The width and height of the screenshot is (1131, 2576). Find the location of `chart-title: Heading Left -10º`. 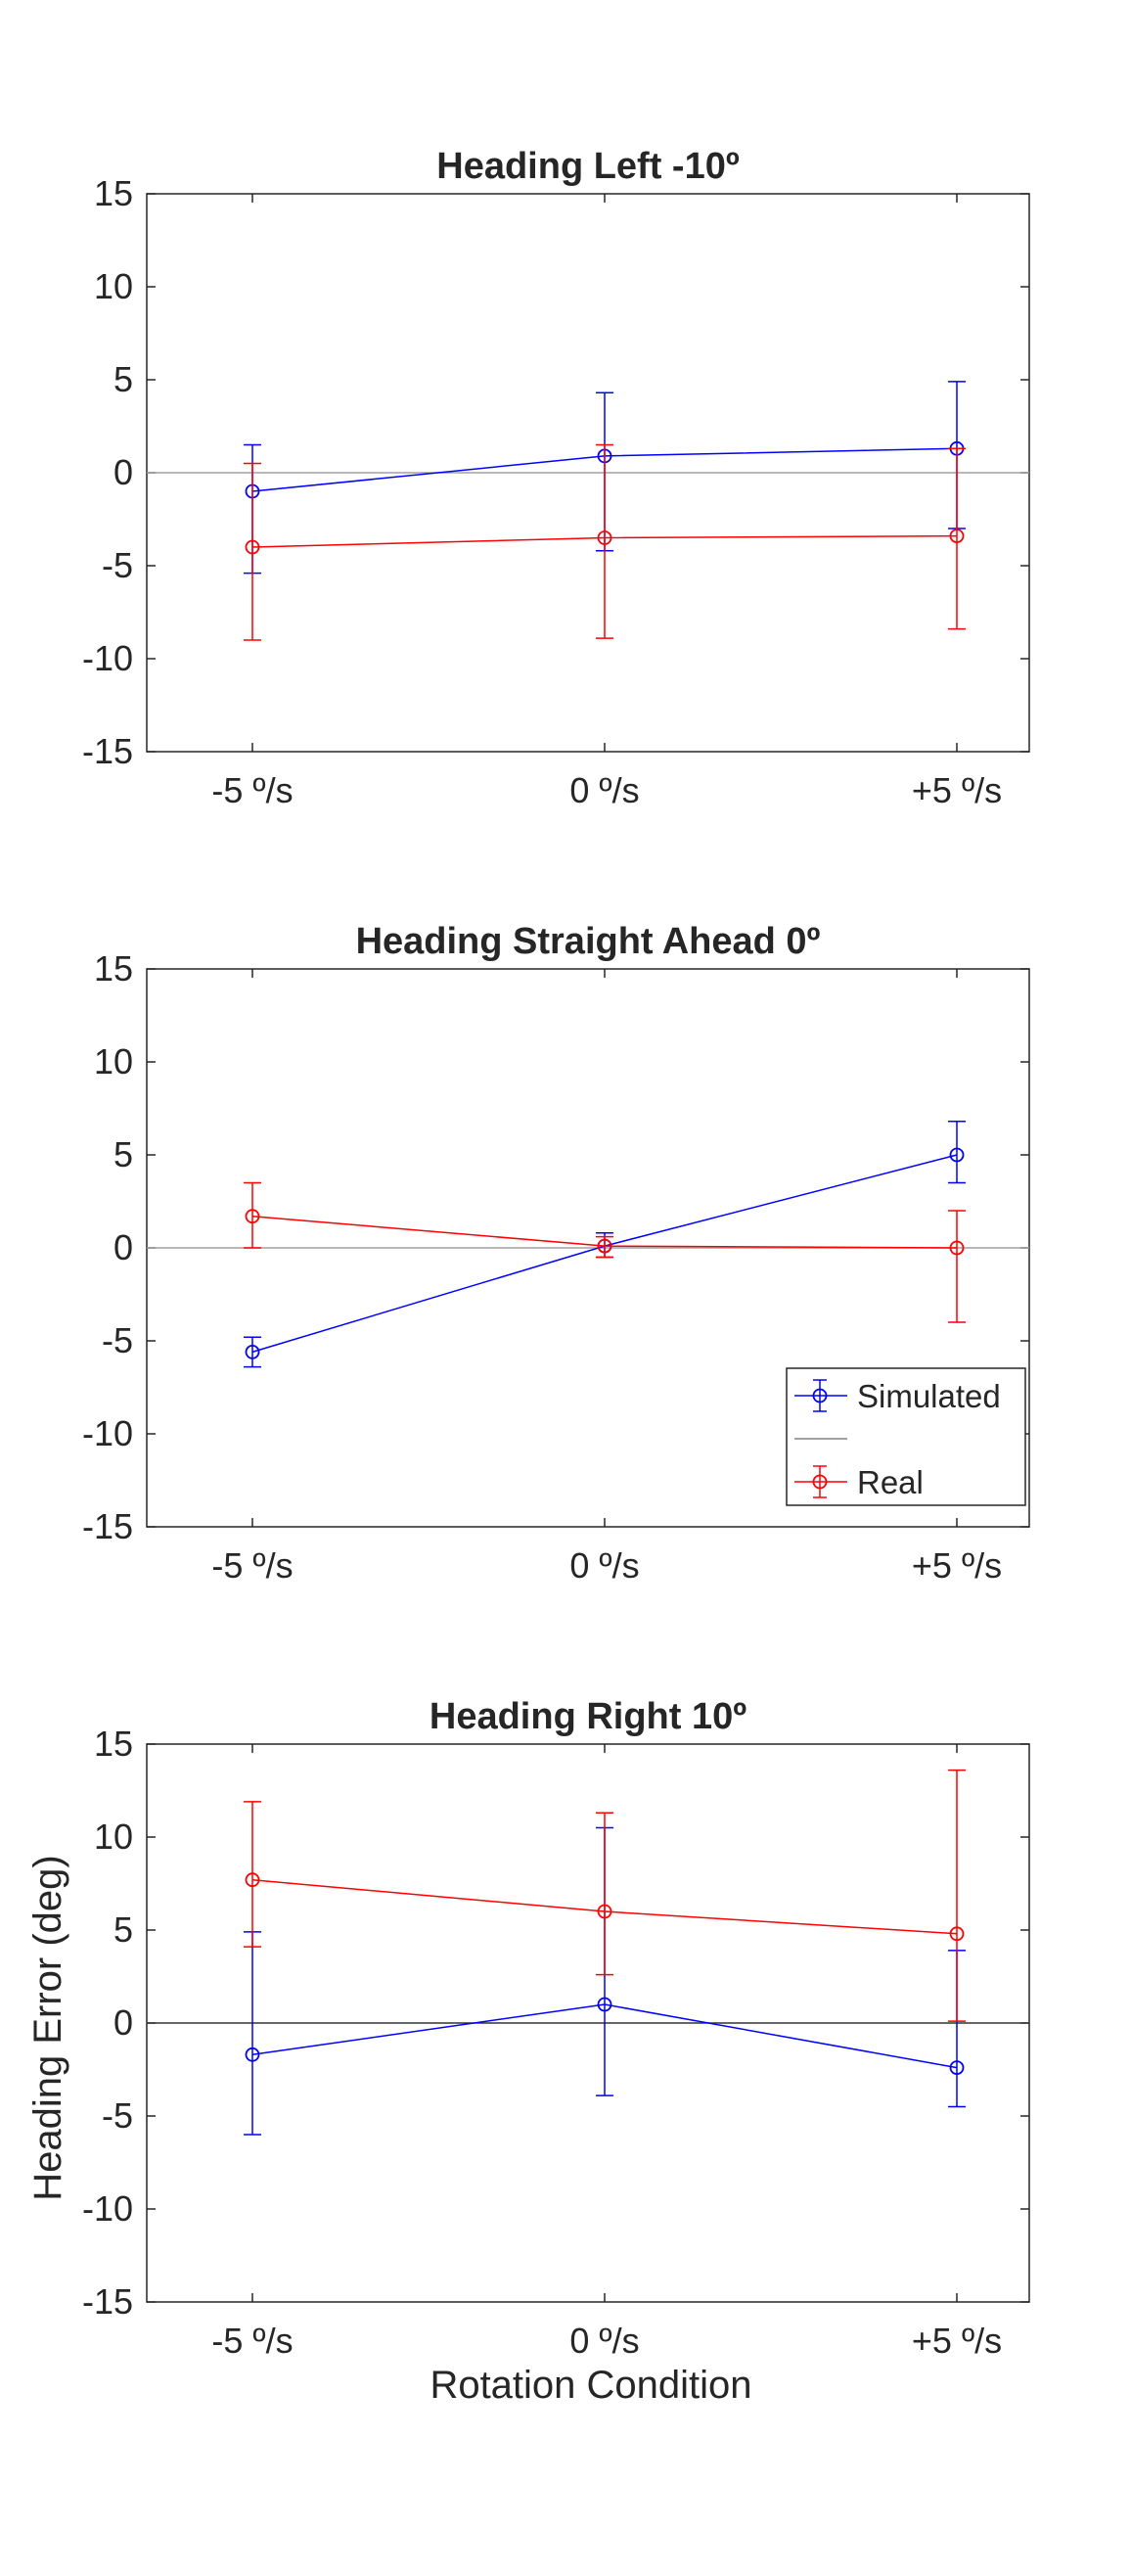

chart-title: Heading Left -10º is located at coordinates (588, 166).